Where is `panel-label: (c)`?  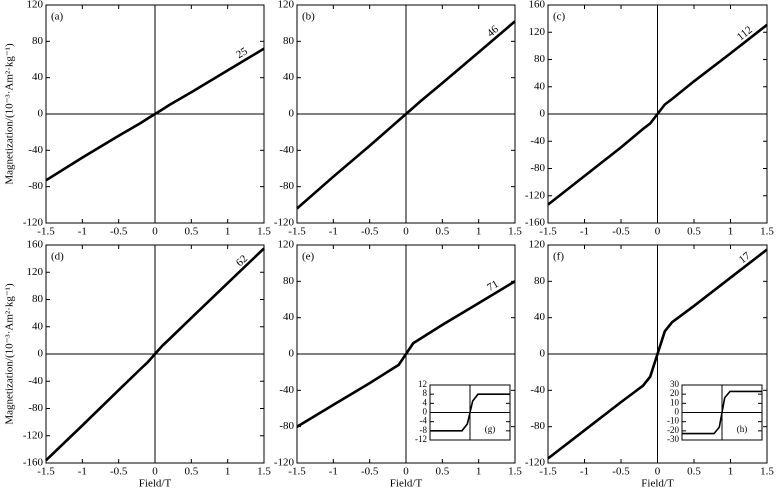
panel-label: (c) is located at coordinates (559, 17).